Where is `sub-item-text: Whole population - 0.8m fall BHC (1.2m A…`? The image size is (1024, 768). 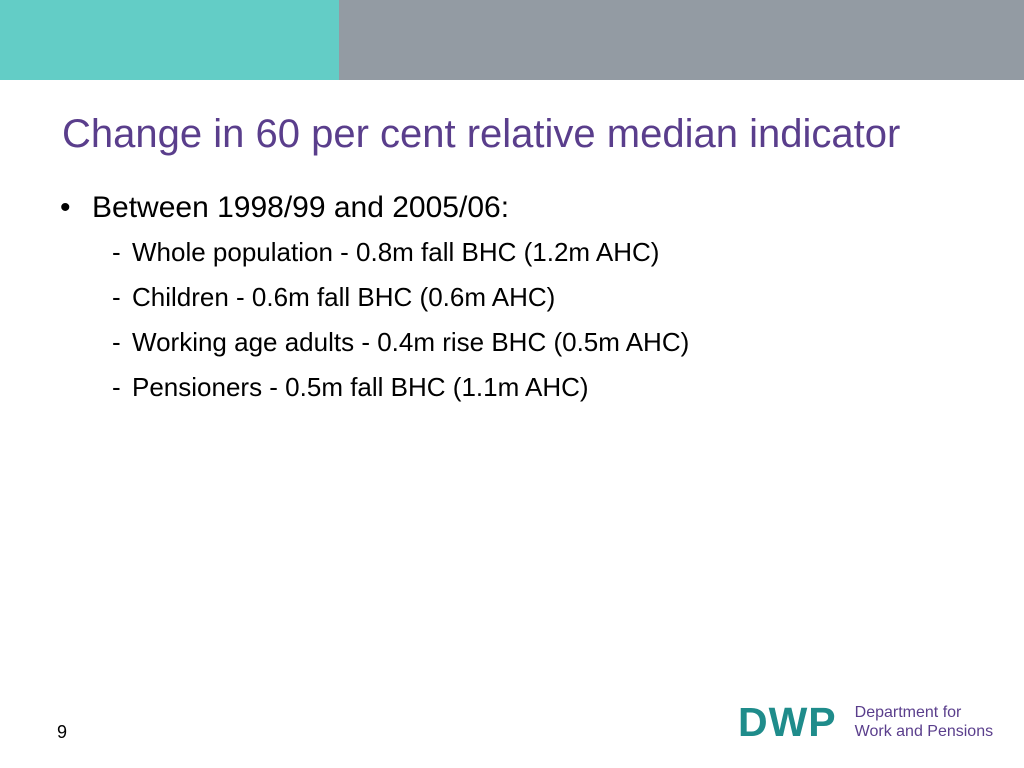 sub-item-text: Whole population - 0.8m fall BHC (1.2m A… is located at coordinates (396, 252).